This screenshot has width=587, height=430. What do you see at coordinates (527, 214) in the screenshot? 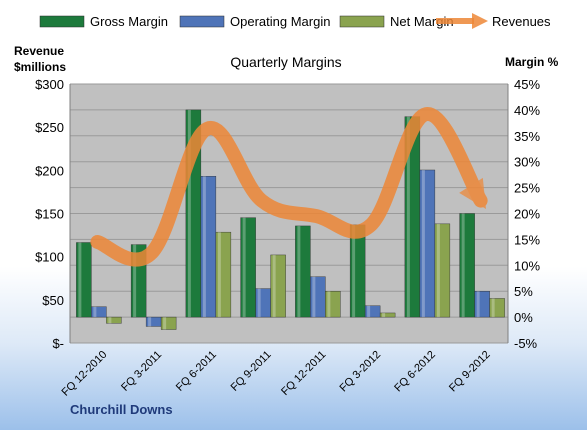
I see `right-tick-label: 20%` at bounding box center [527, 214].